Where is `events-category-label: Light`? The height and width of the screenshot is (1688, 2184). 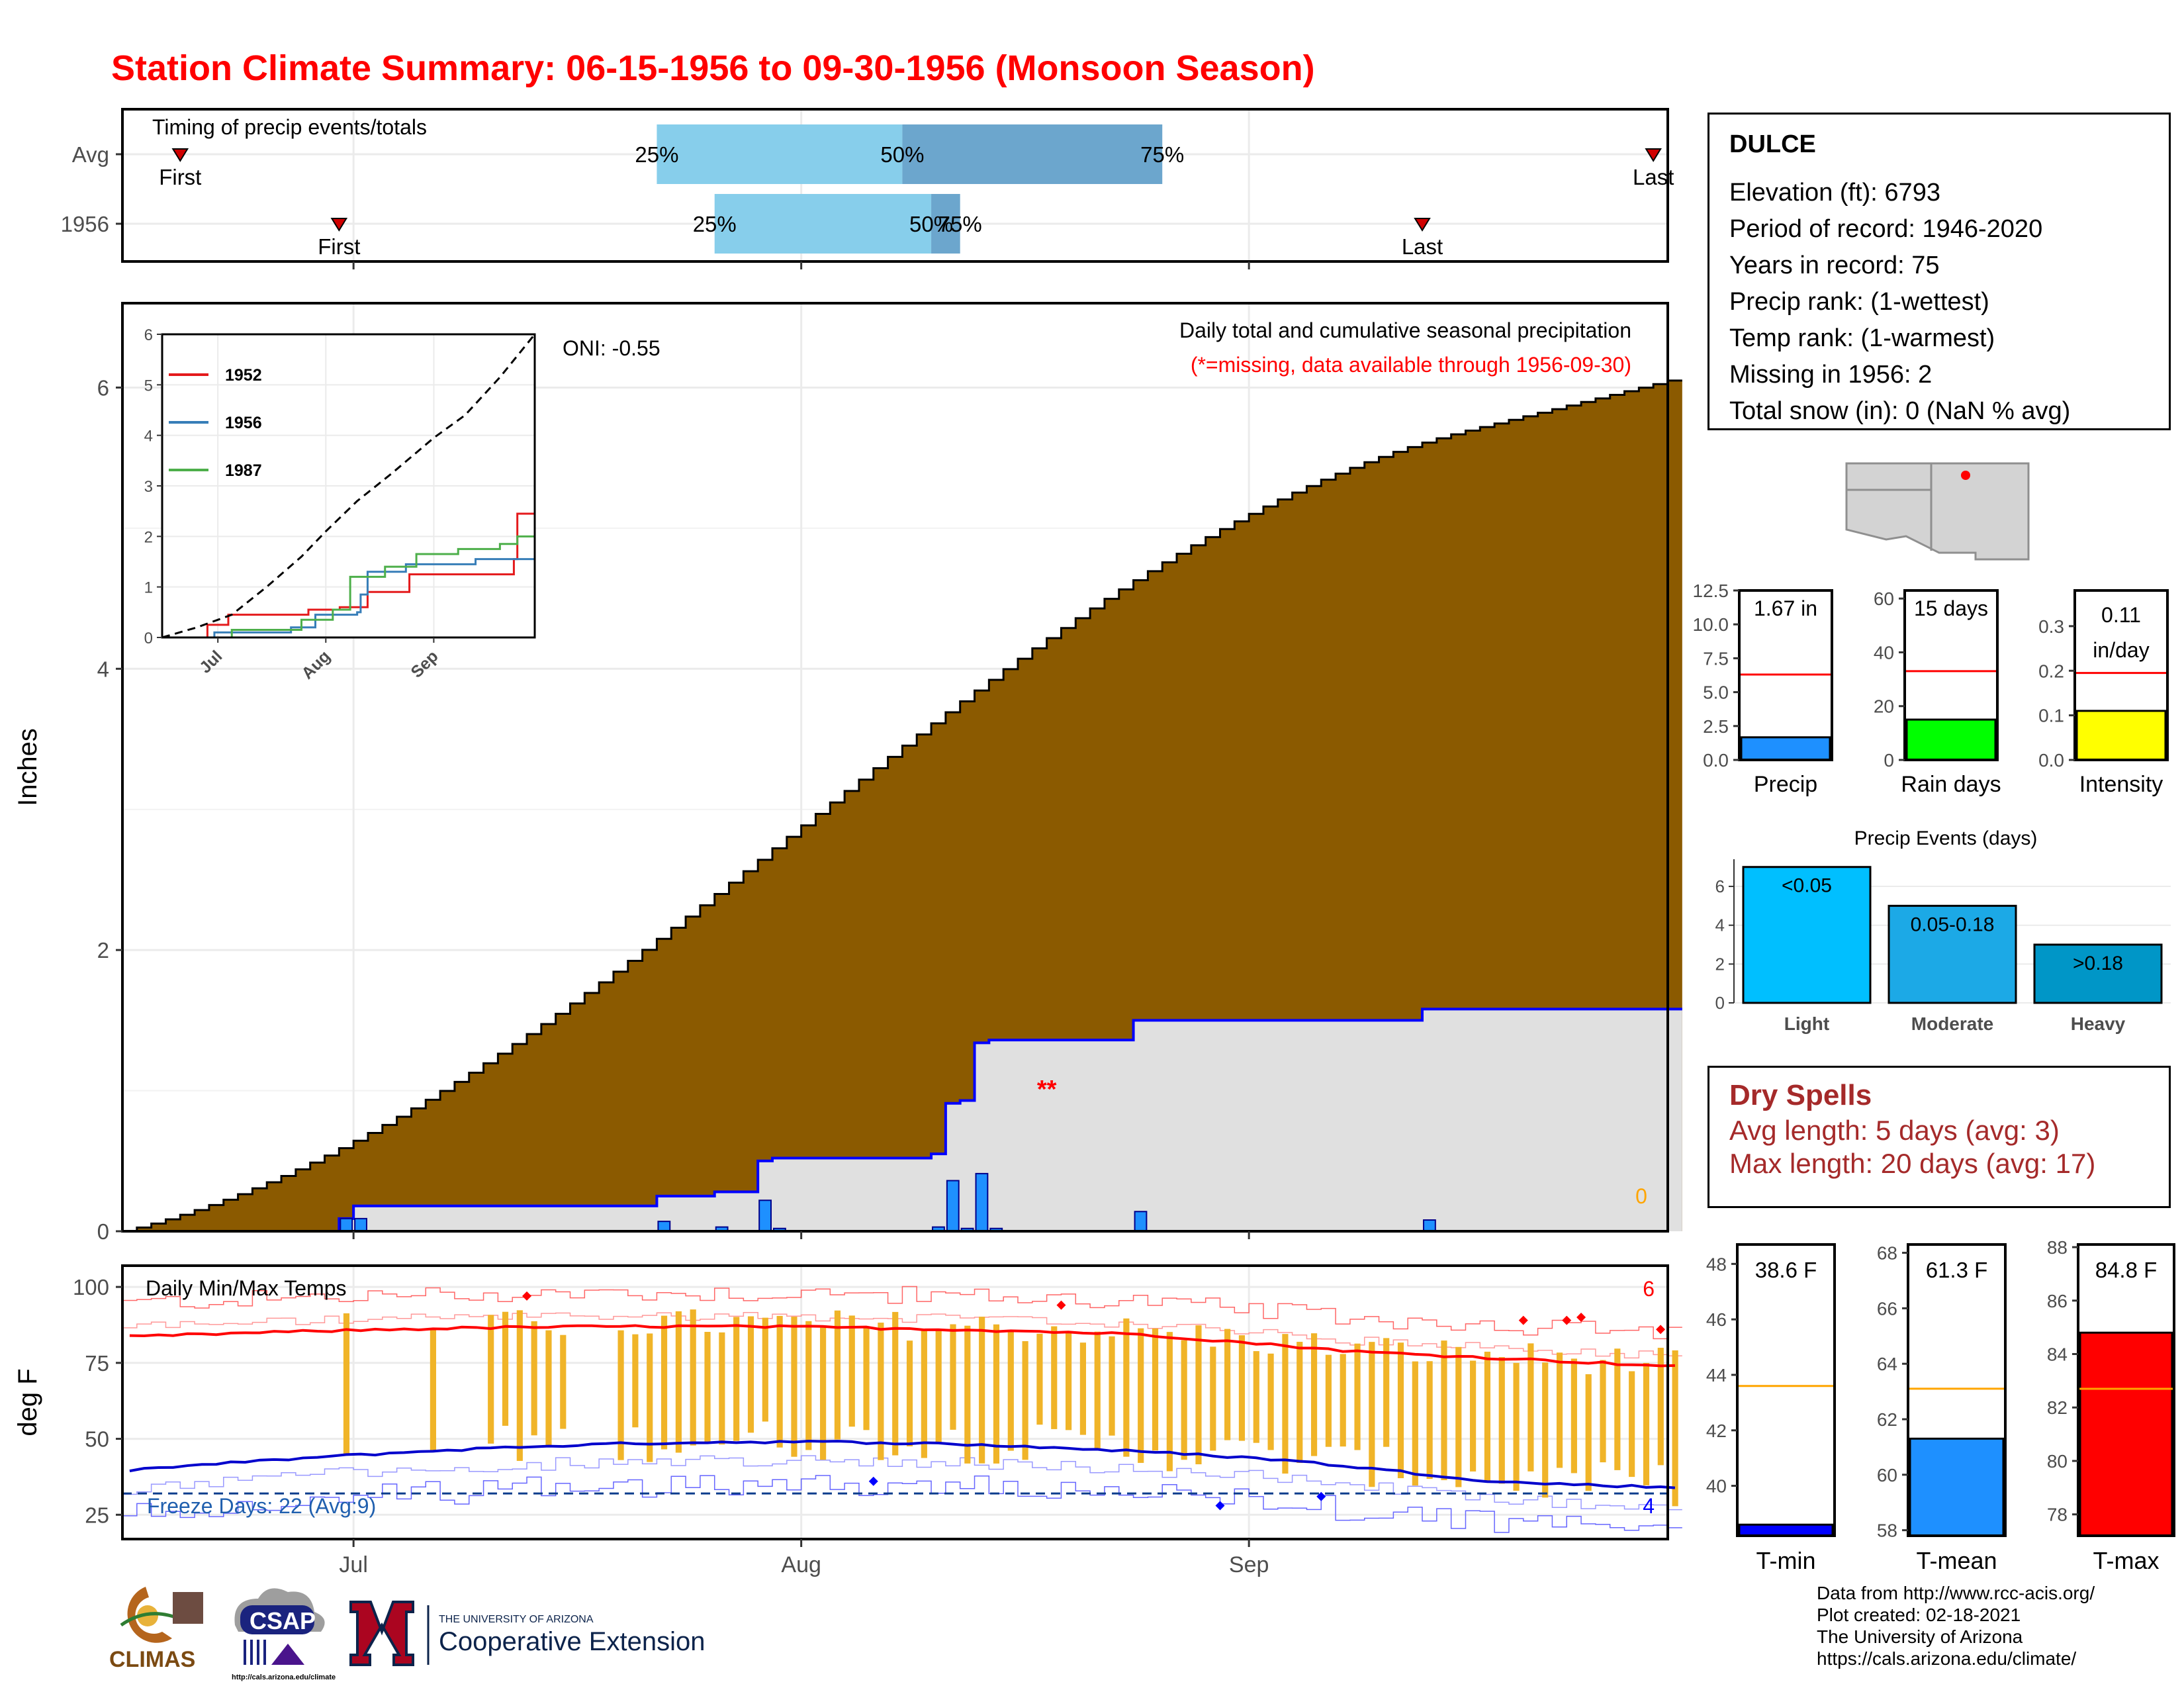 events-category-label: Light is located at coordinates (1806, 1023).